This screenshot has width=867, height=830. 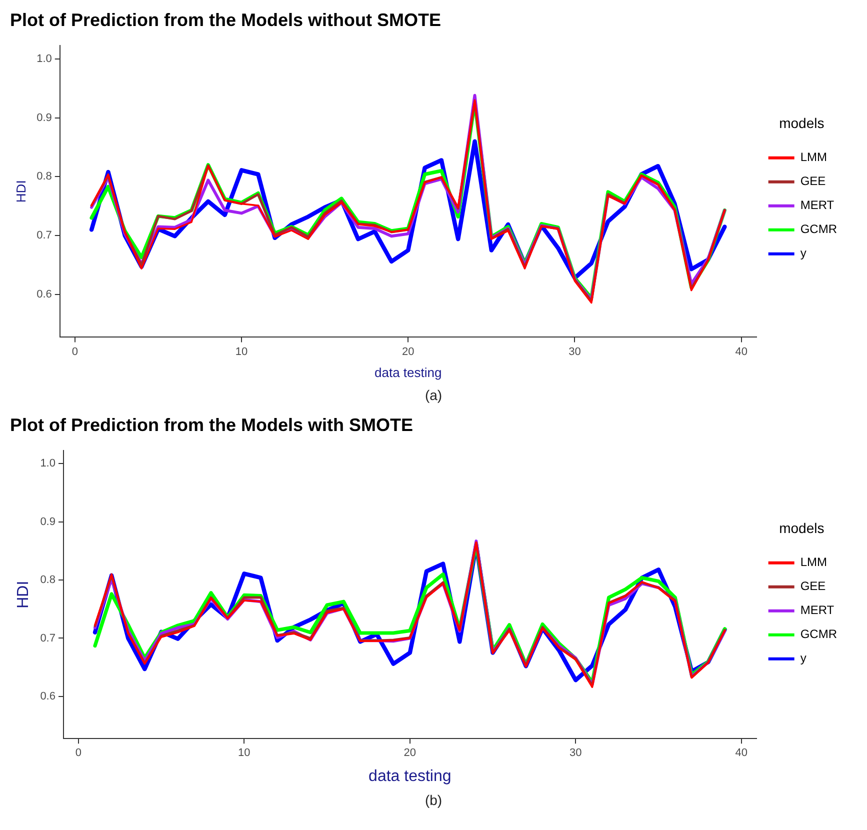 I want to click on chart-title: Plot of Prediction from the Models without SMOTE, so click(x=225, y=20).